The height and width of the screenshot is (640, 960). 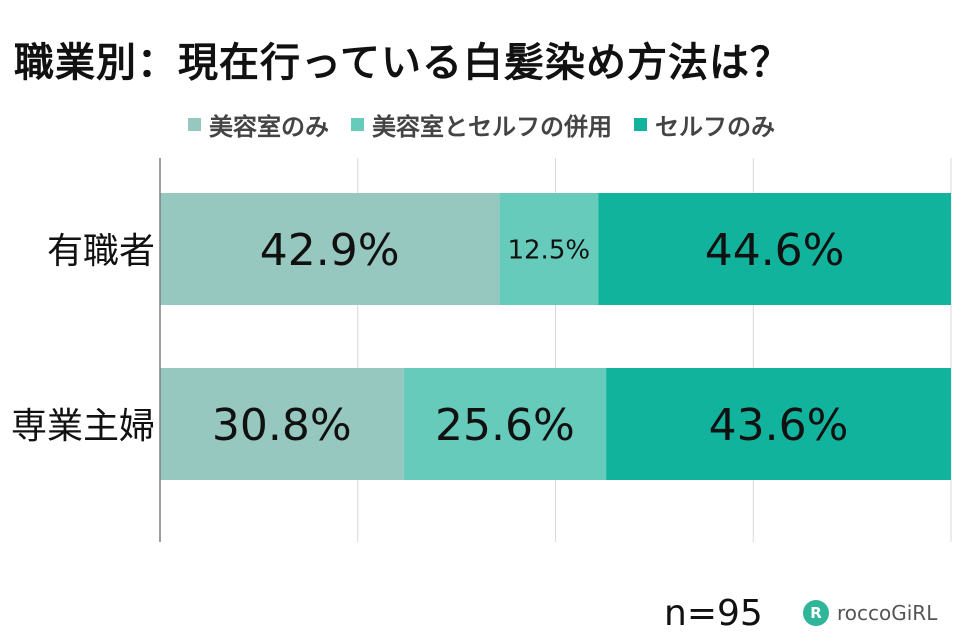 I want to click on legend-item-self-only: セルフのみ, so click(x=704, y=124).